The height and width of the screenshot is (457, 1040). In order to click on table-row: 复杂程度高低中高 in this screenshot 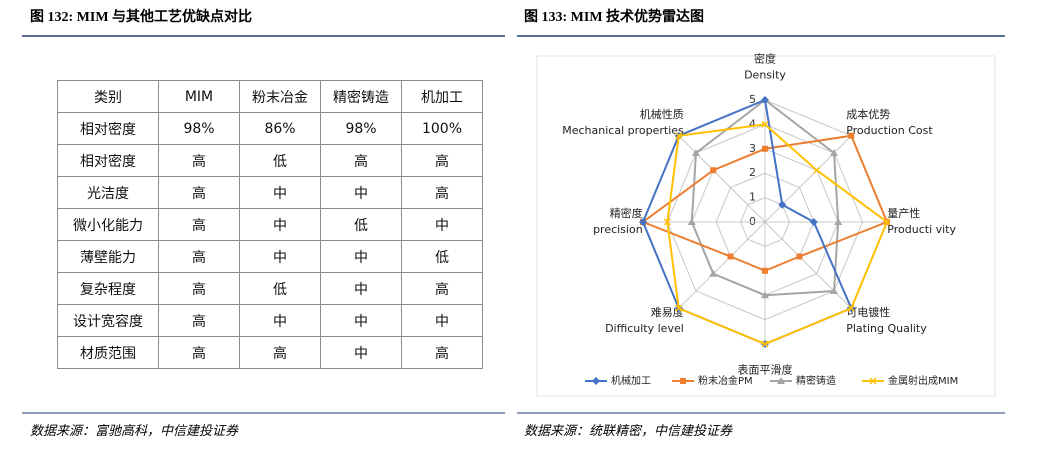, I will do `click(270, 288)`.